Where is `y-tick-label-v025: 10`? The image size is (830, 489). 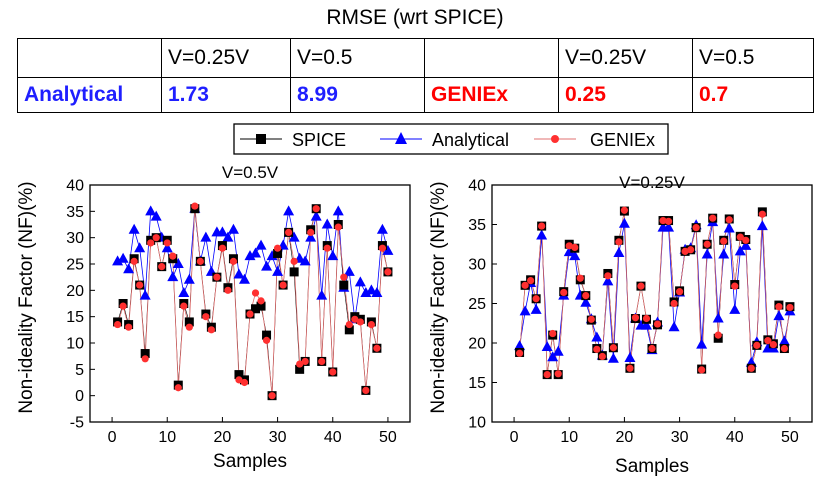
y-tick-label-v025: 10 is located at coordinates (477, 423).